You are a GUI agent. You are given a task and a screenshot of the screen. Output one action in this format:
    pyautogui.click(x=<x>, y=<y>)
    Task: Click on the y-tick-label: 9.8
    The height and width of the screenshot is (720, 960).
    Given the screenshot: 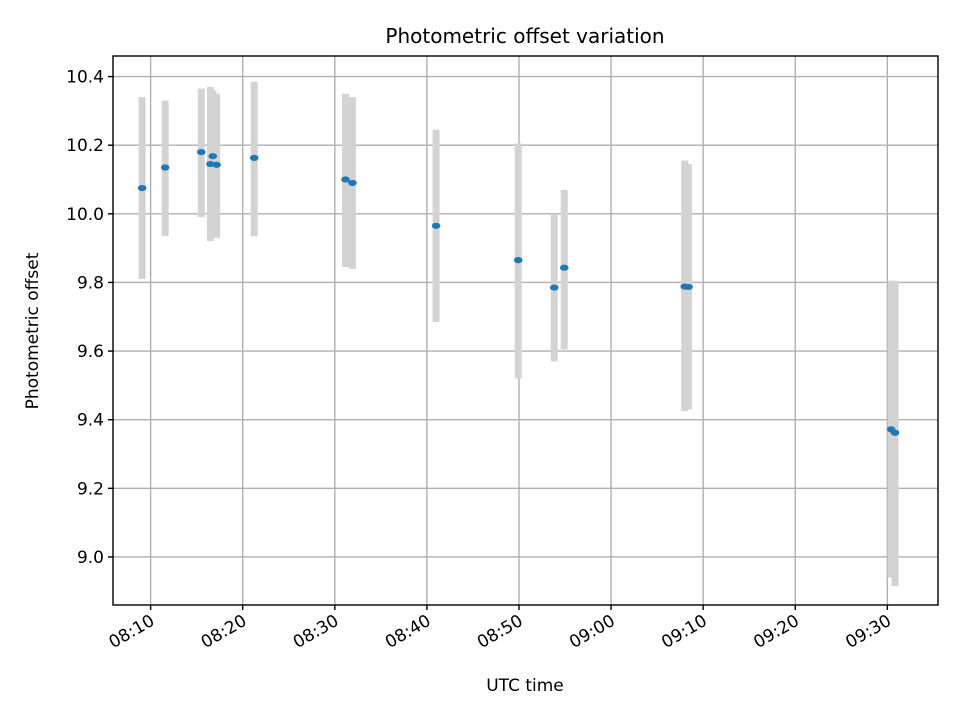 What is the action you would take?
    pyautogui.click(x=90, y=283)
    